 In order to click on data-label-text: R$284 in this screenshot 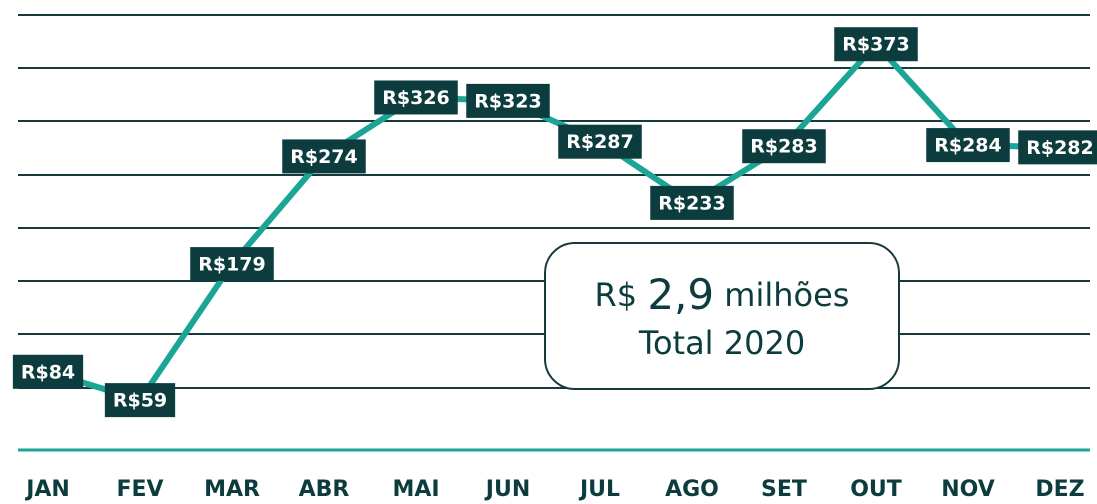, I will do `click(968, 146)`.